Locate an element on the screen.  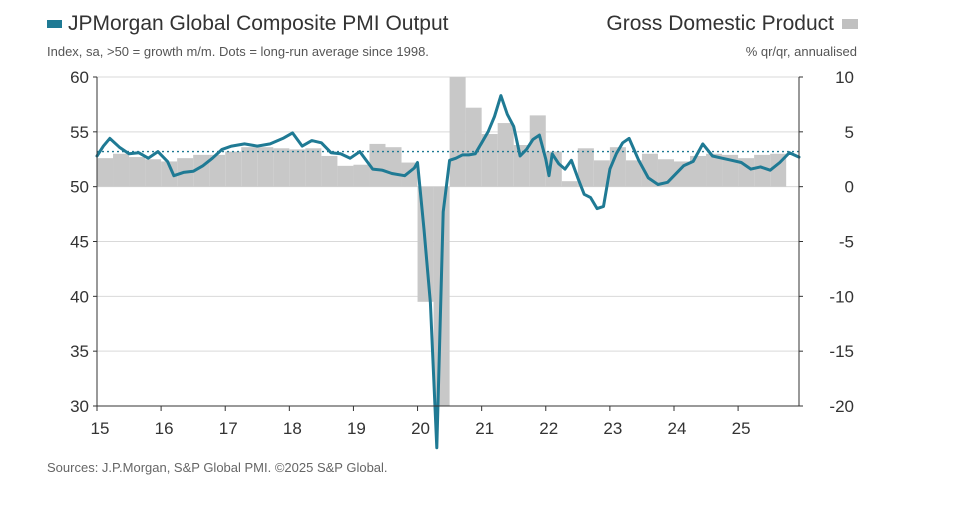
x-tick-label: 21 is located at coordinates (484, 428).